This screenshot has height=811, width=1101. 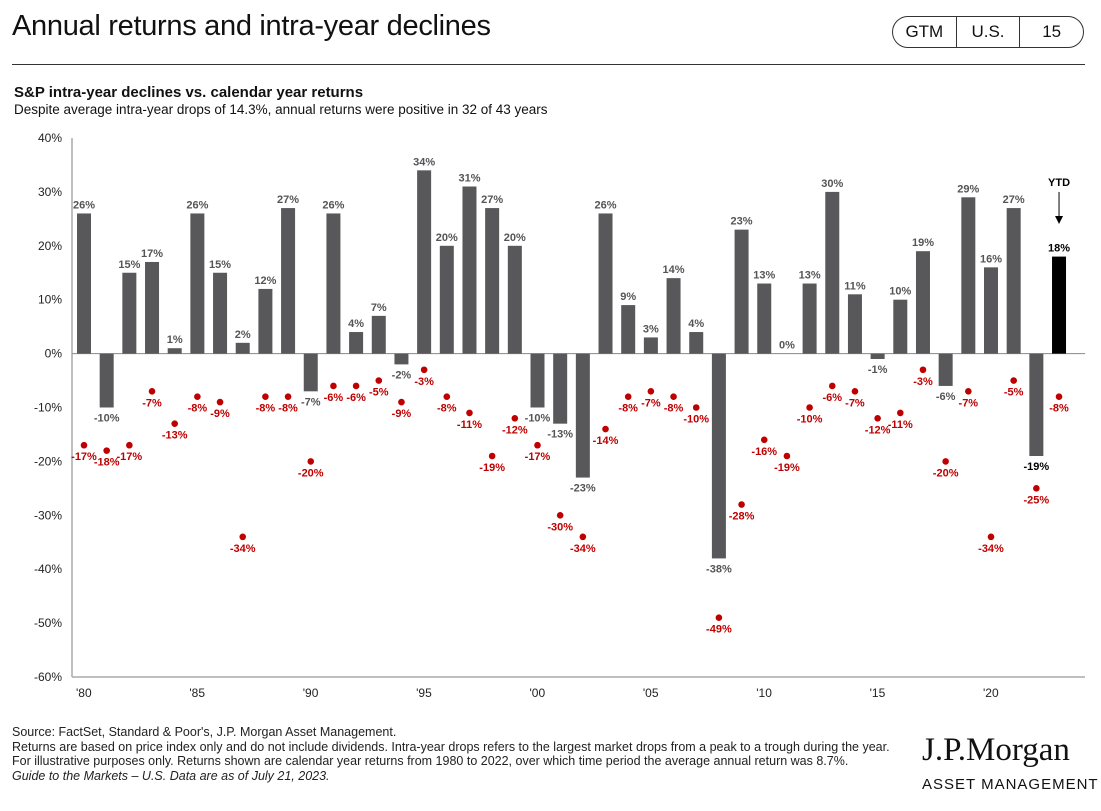 I want to click on page-title: Annual returns and intra-year declines, so click(x=251, y=26).